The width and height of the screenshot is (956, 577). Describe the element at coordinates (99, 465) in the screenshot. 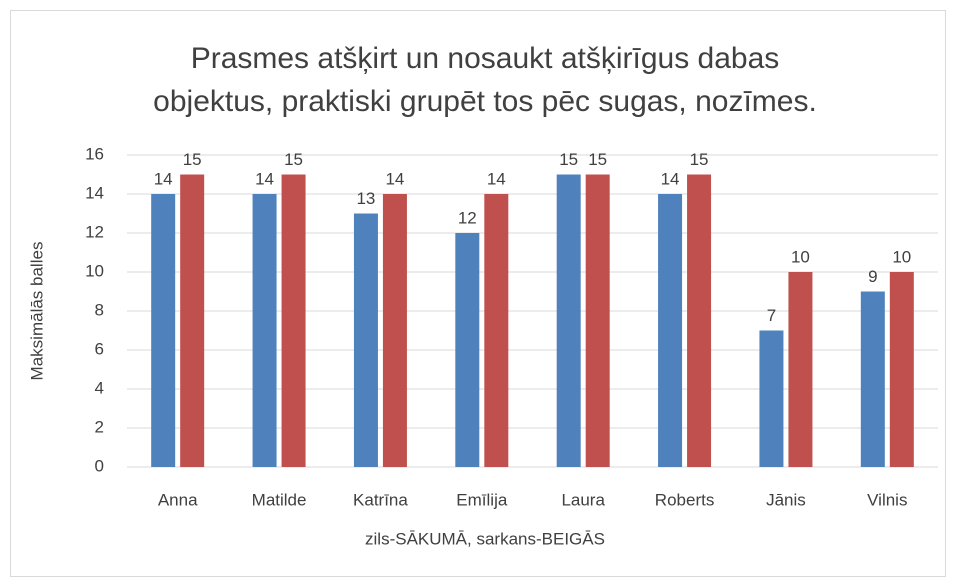

I see `y-tick-label: 0` at that location.